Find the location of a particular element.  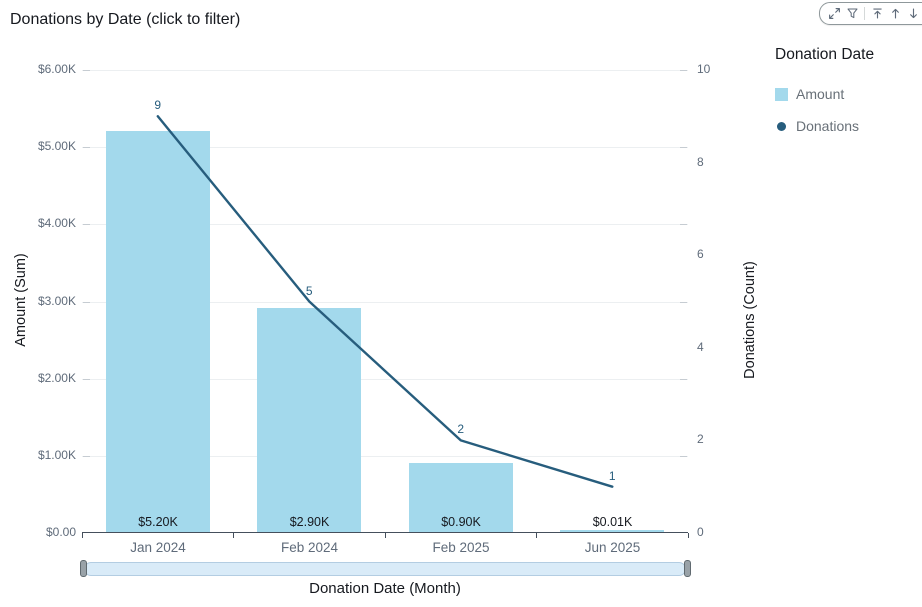

bar-jun-2025 is located at coordinates (612, 531).